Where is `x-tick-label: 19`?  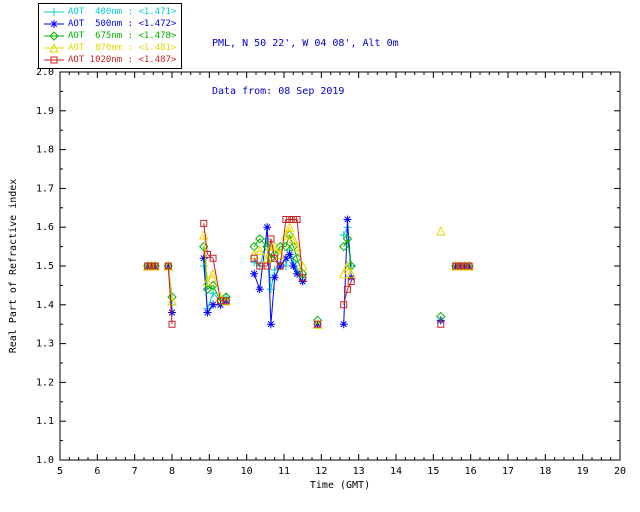 x-tick-label: 19 is located at coordinates (583, 471).